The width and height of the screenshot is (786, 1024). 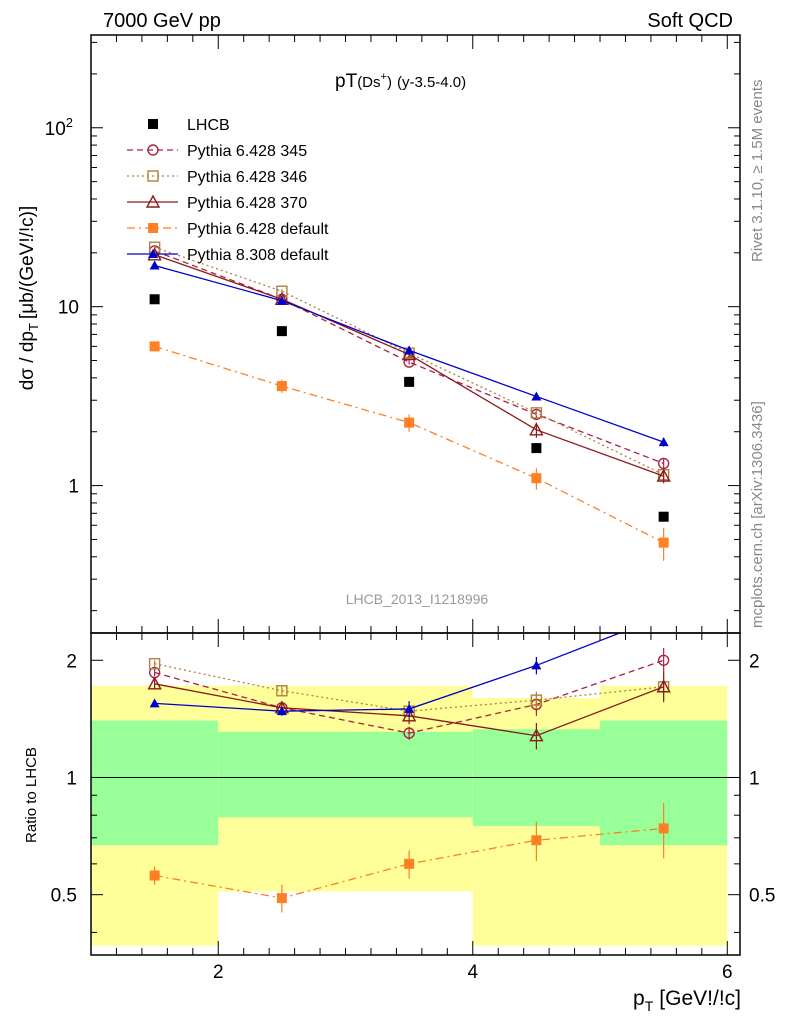 What do you see at coordinates (754, 778) in the screenshot?
I see `ratio-ytick-label-right: 1` at bounding box center [754, 778].